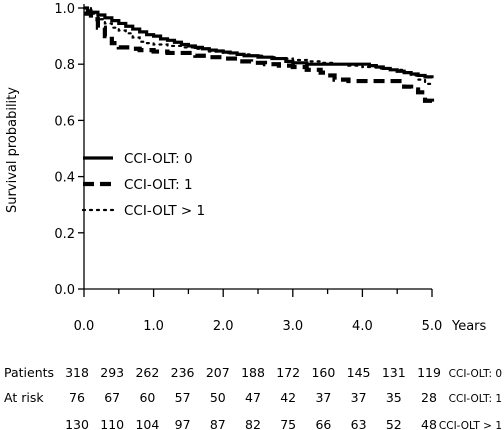  I want to click on x-tick-label: 1.0, so click(153, 326).